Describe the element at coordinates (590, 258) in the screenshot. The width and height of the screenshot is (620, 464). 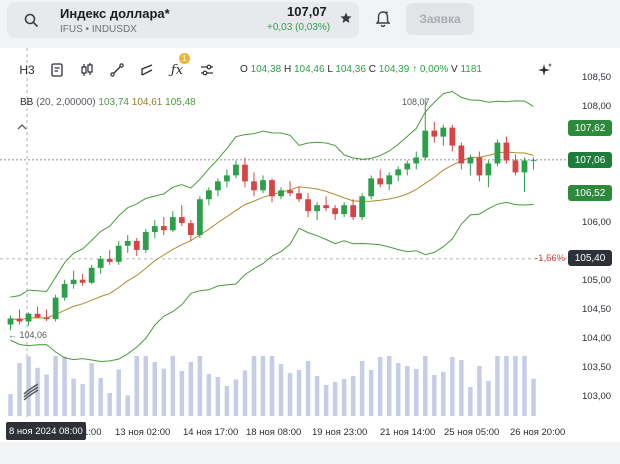
I see `cursor-price-tag: 105,40` at that location.